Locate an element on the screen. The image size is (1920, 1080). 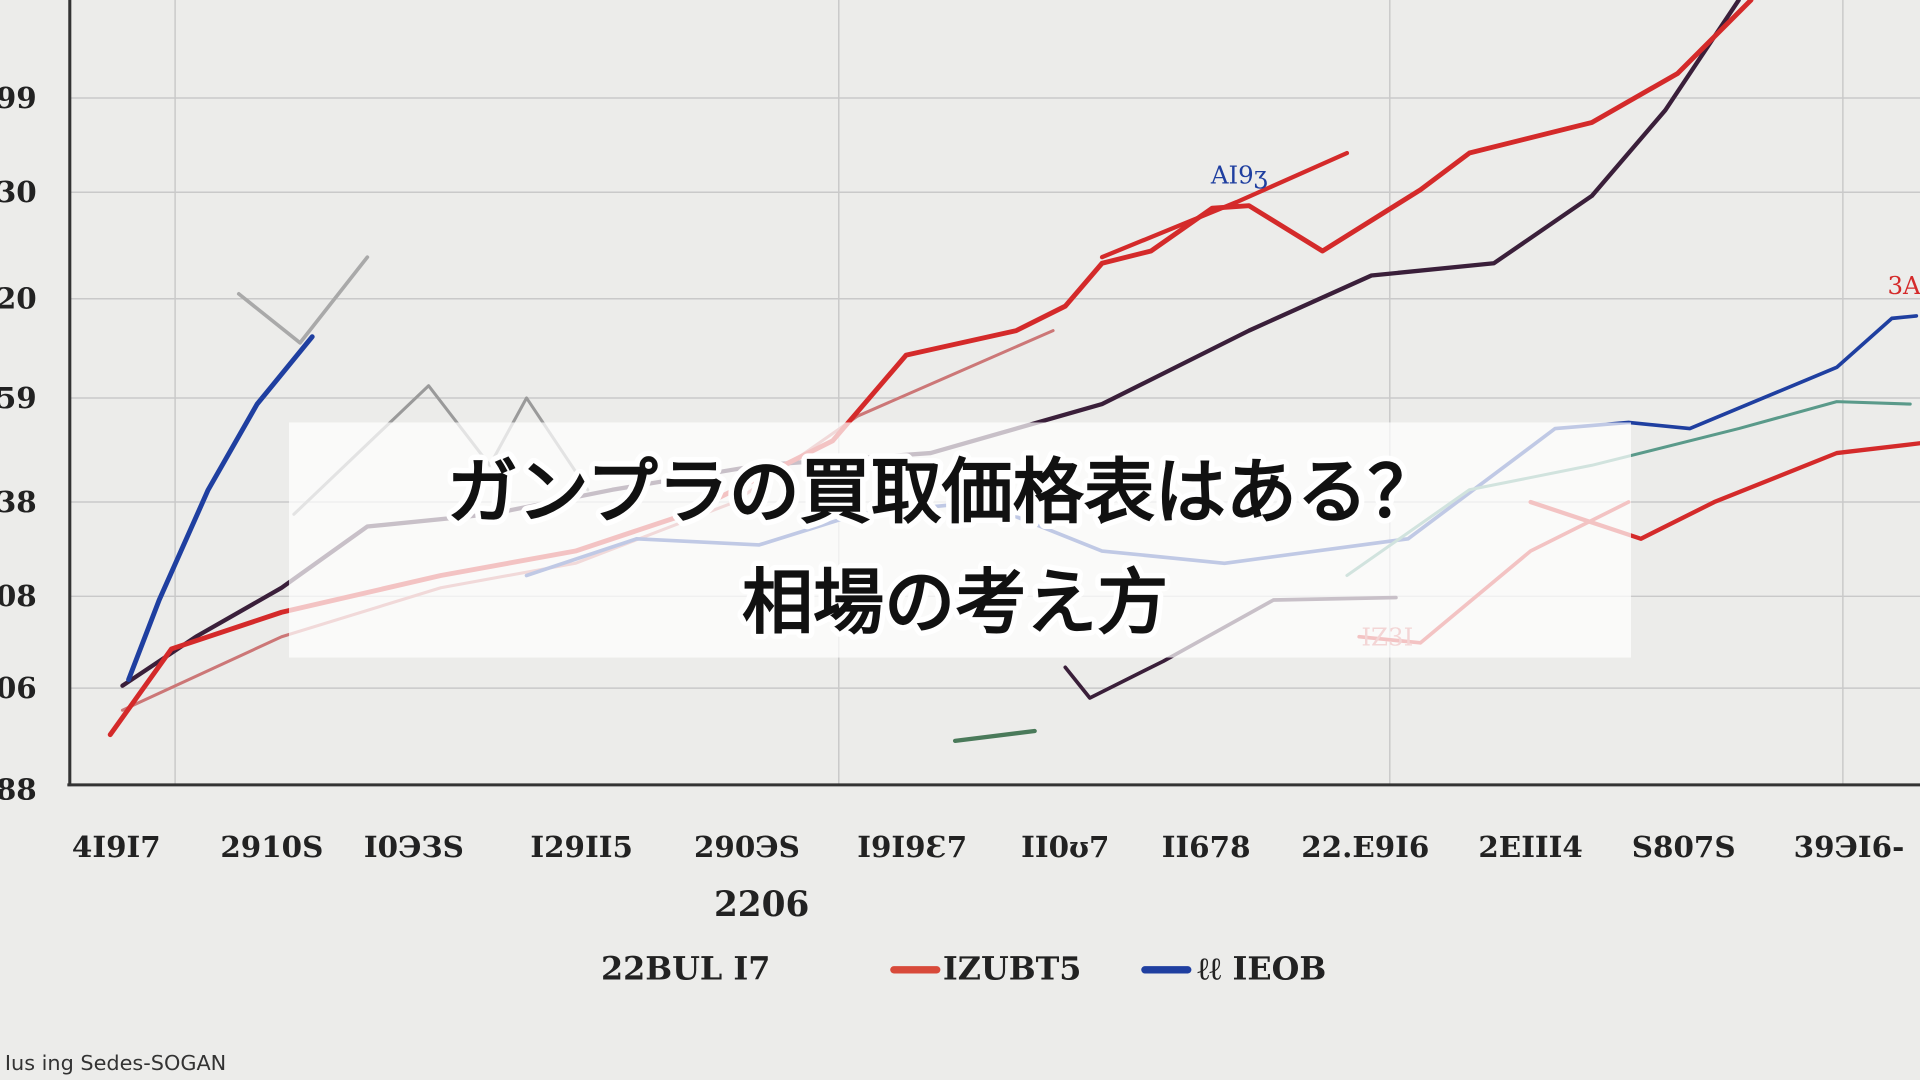
x-label: 39ЭI6- is located at coordinates (1849, 846).